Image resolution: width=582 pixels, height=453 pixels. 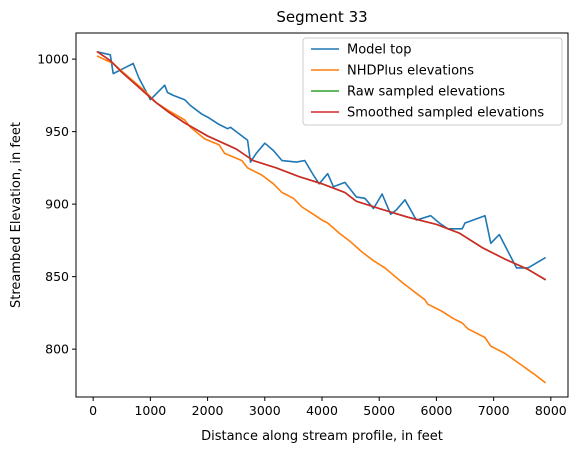 I want to click on legend-box, so click(x=432, y=81).